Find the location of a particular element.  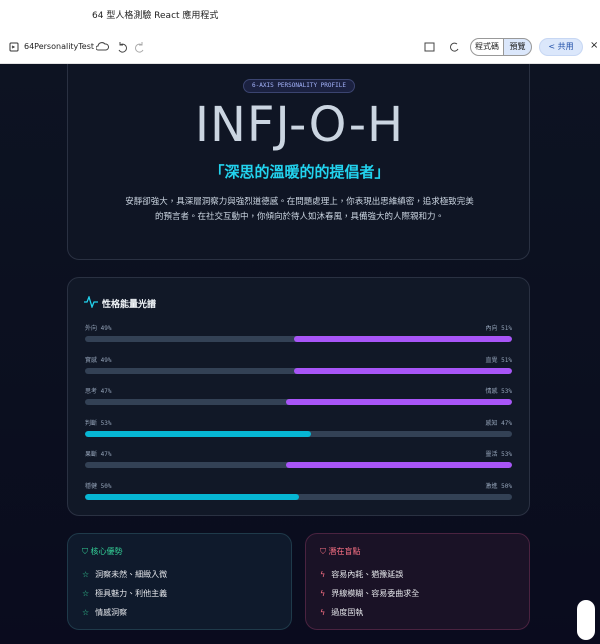

type-code: INFJ-O-H is located at coordinates (299, 125).